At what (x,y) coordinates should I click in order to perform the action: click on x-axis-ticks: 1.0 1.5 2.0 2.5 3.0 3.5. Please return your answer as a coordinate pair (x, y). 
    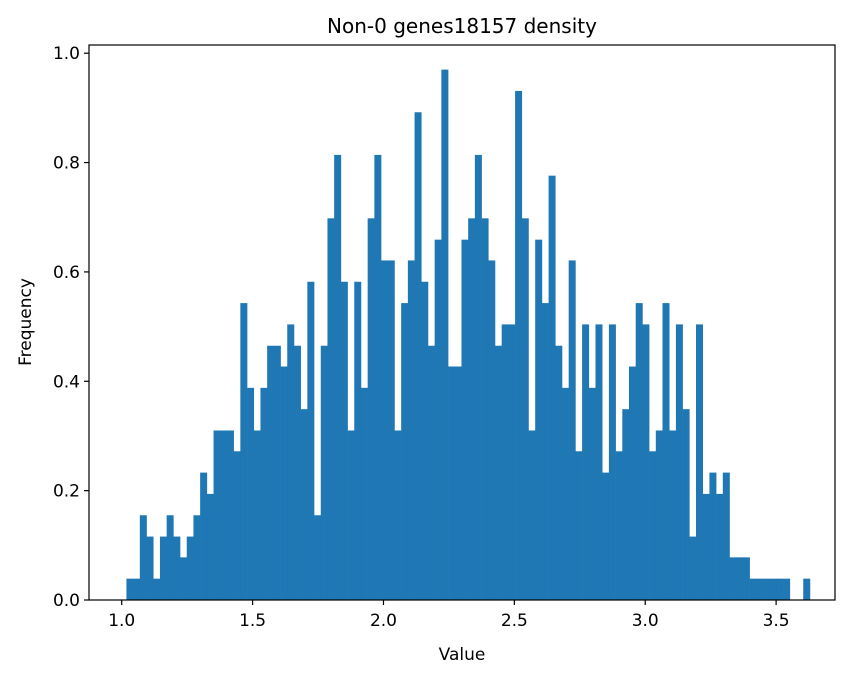
    Looking at the image, I should click on (449, 615).